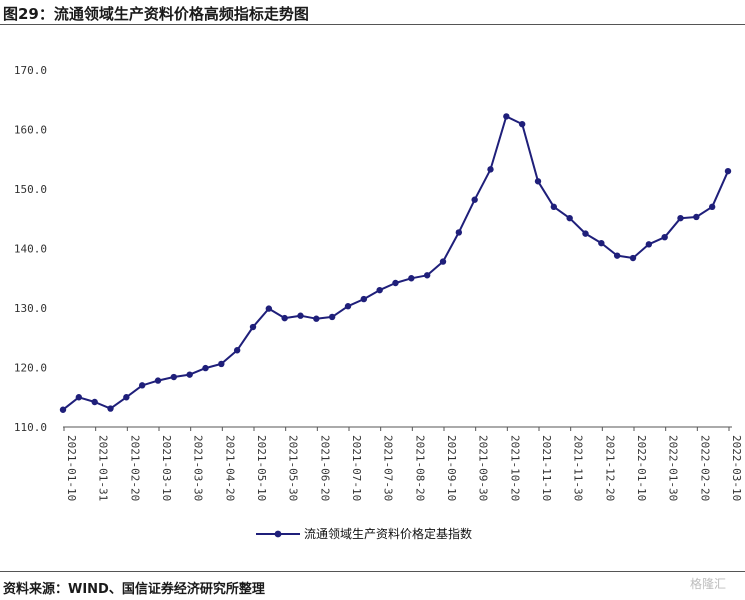 The width and height of the screenshot is (745, 600). I want to click on x-tick-label: 2021-09-30, so click(483, 468).